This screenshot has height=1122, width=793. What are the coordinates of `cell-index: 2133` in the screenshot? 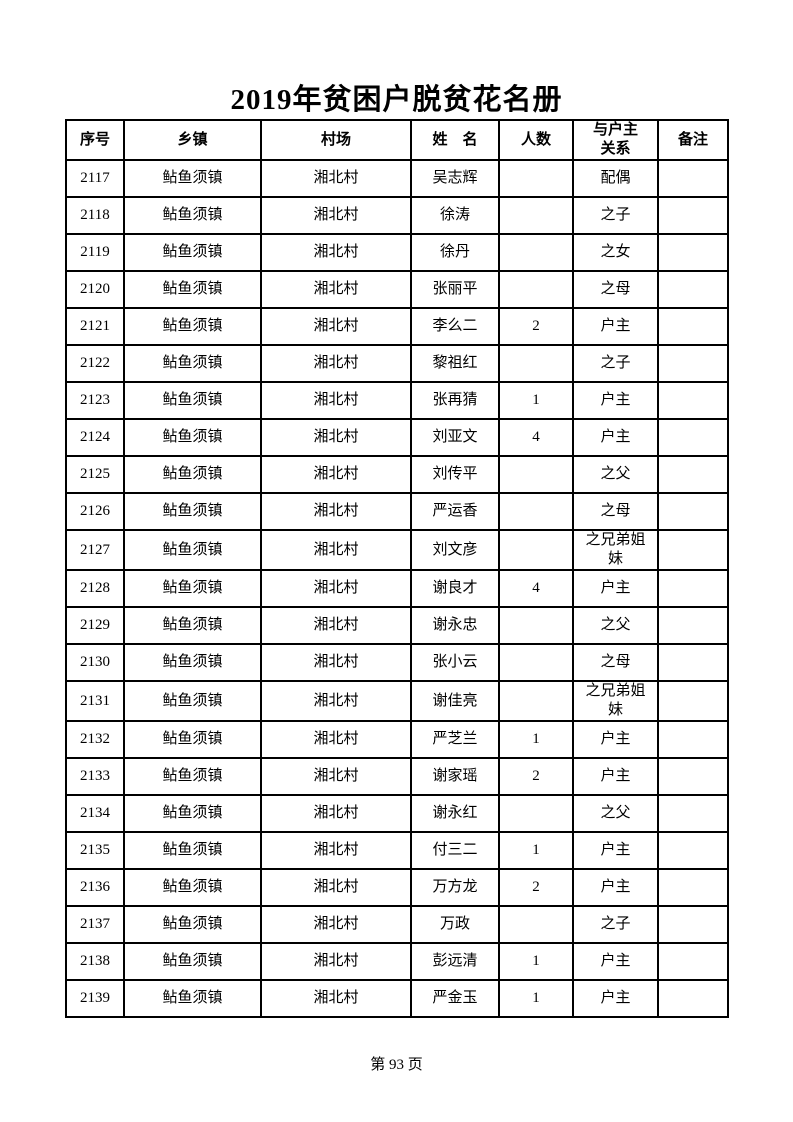 It's located at (95, 776).